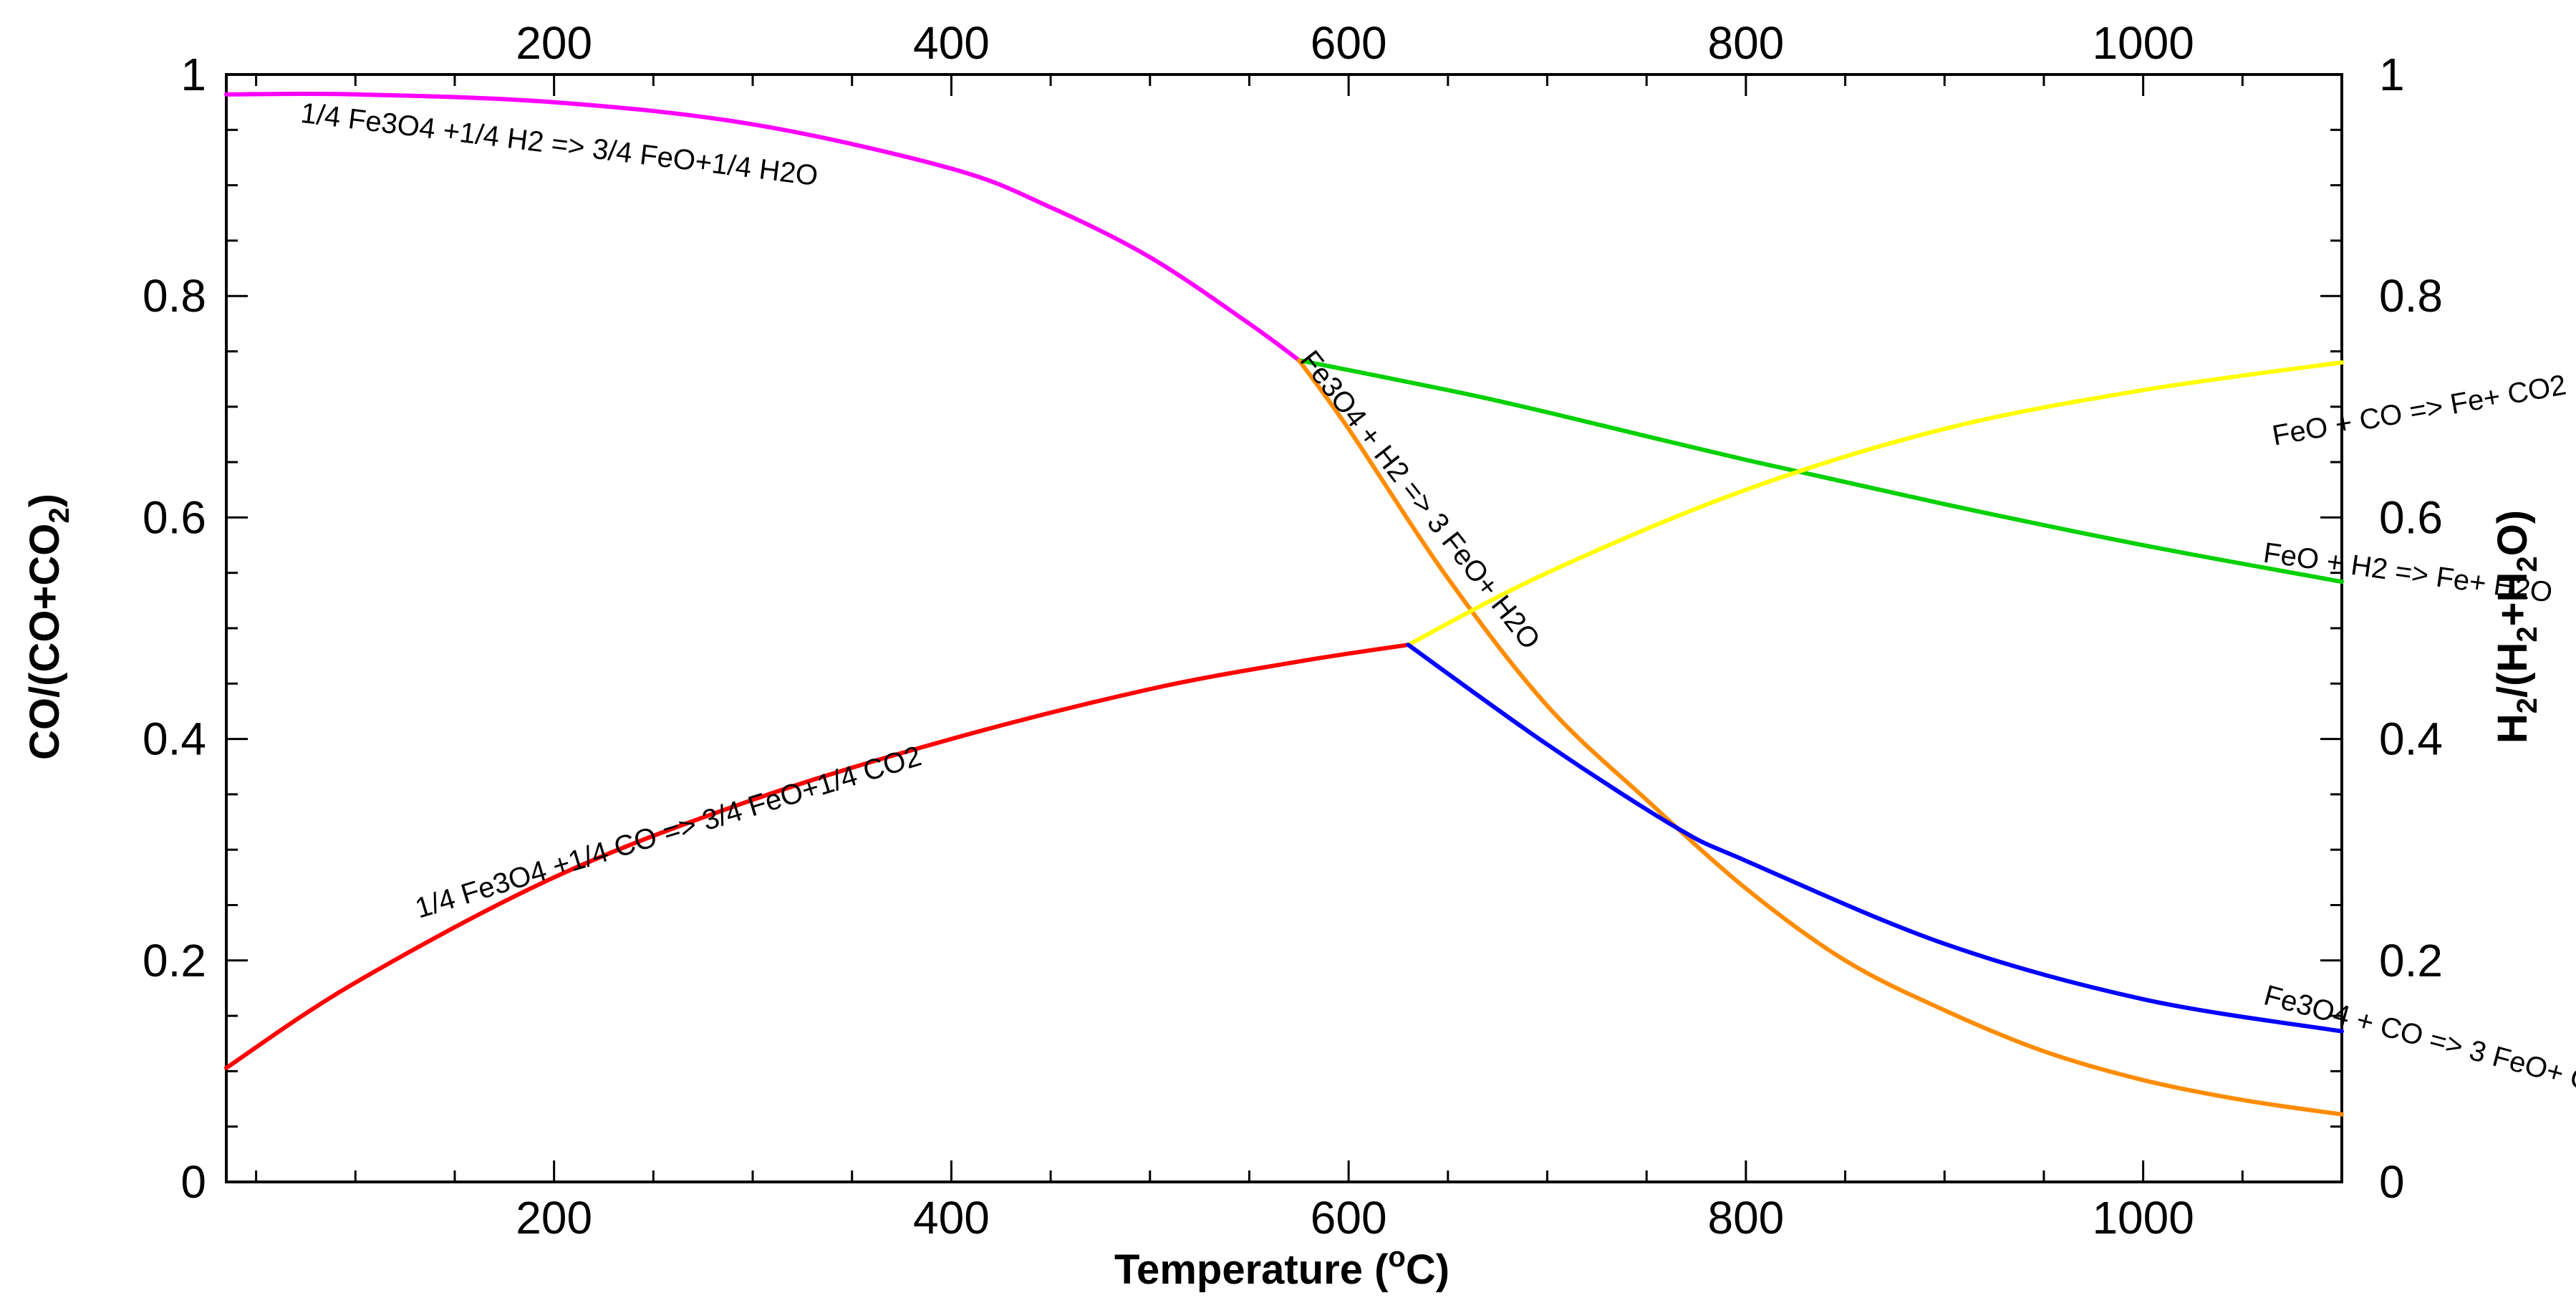 This screenshot has width=2576, height=1303. I want to click on y-tick-label-left: 0, so click(193, 1182).